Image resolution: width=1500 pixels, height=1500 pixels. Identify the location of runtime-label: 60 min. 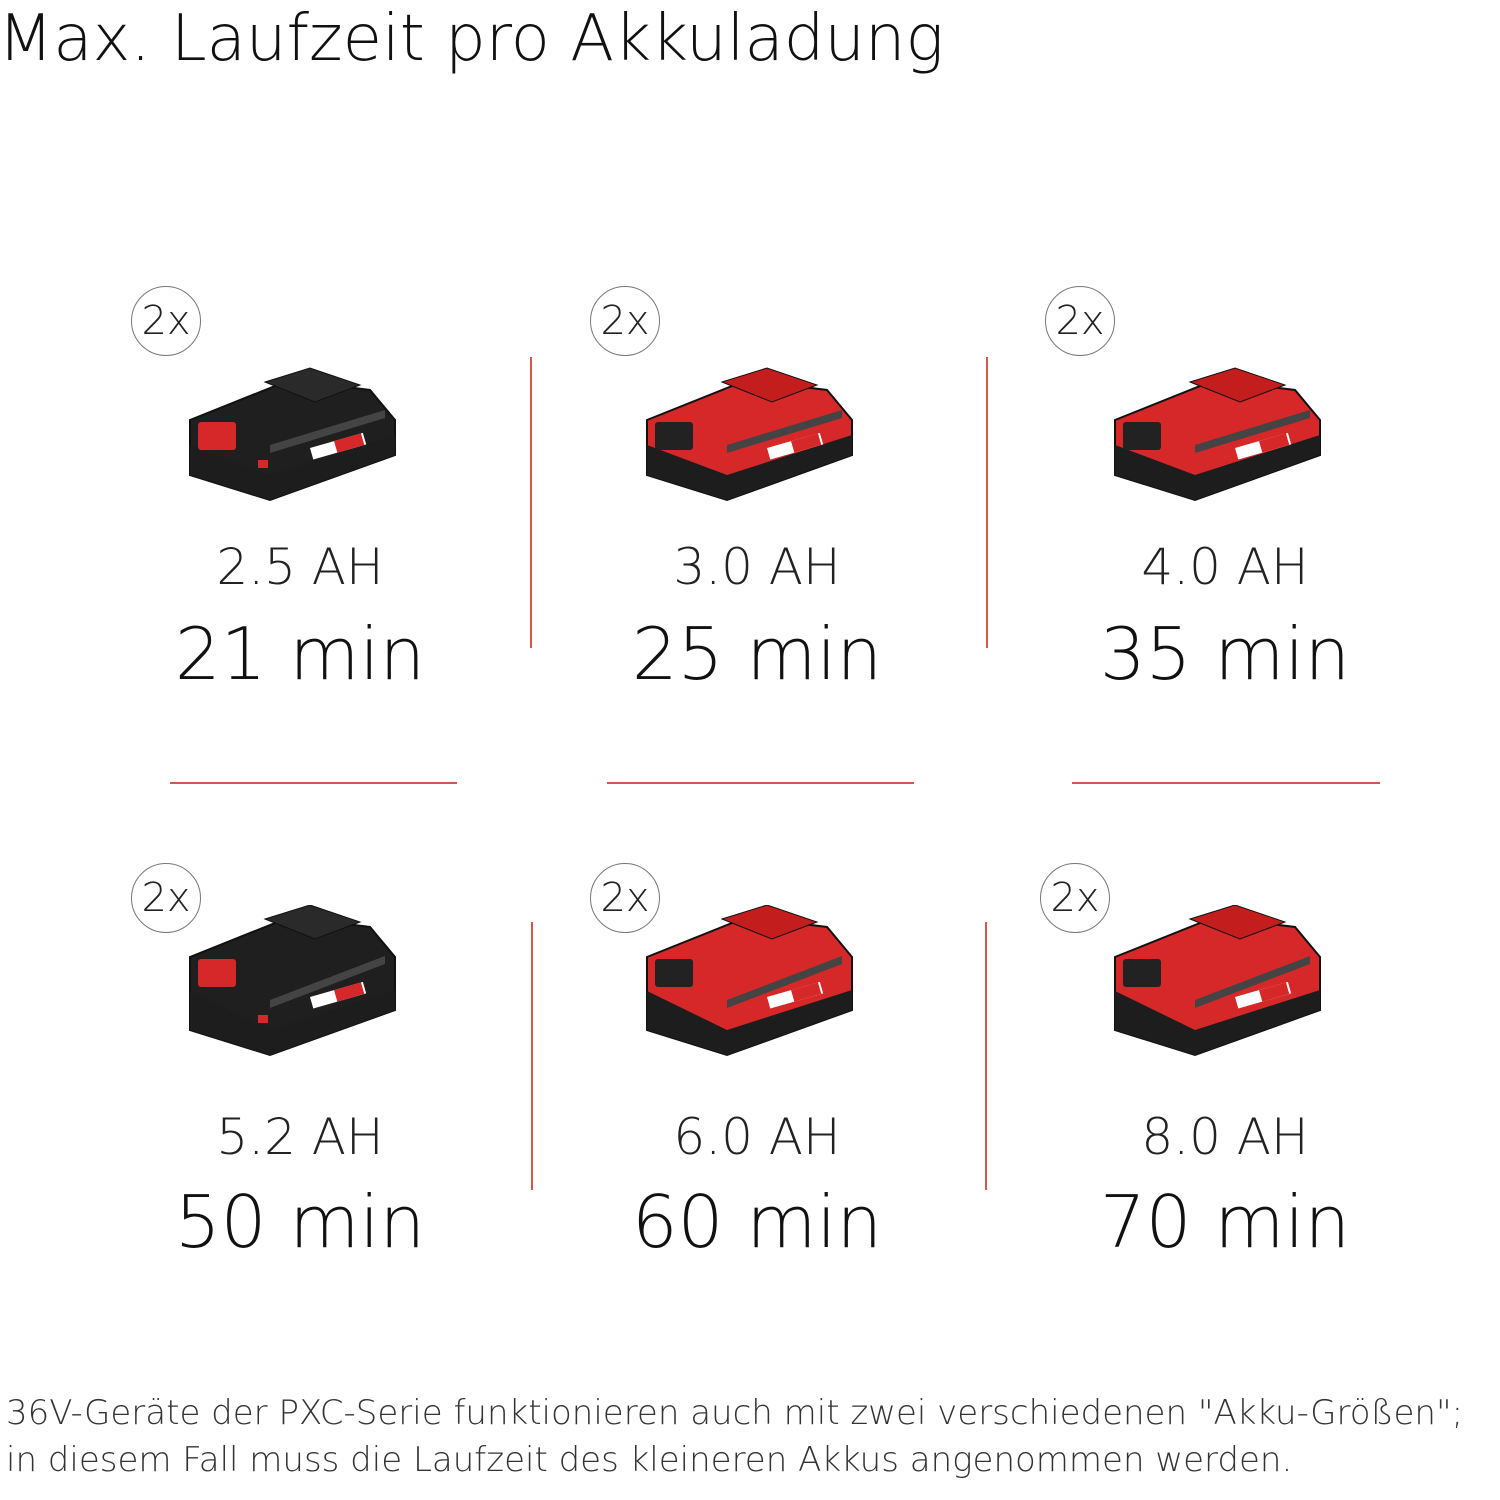
(757, 1222).